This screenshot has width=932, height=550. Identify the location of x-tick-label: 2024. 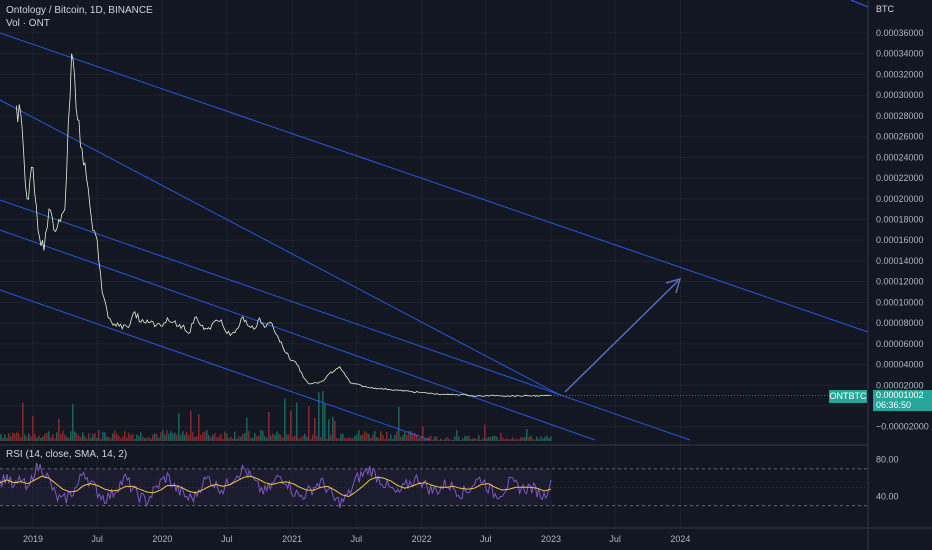
(680, 539).